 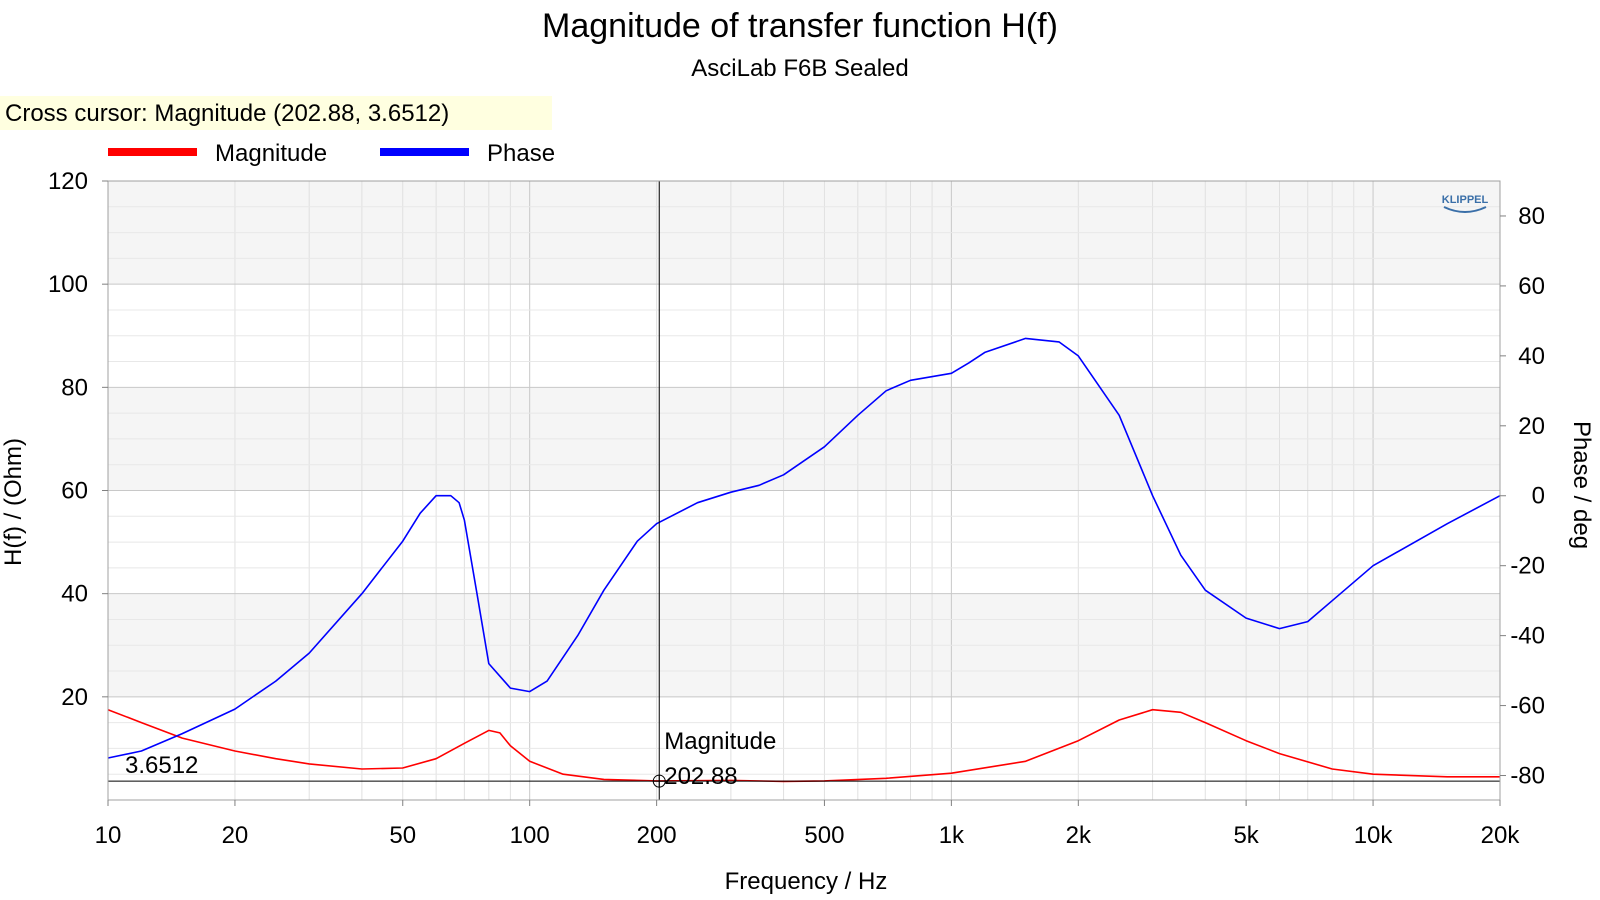 I want to click on x-tick-label: 200, so click(x=657, y=835).